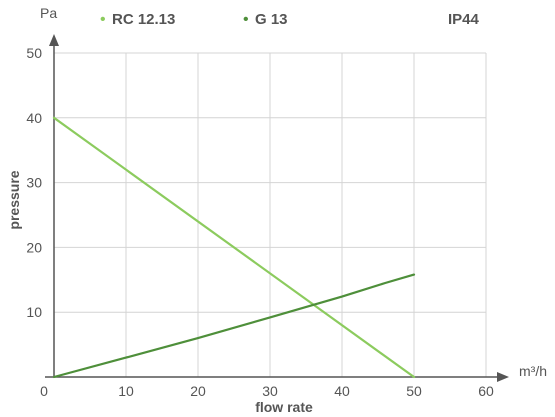  I want to click on y-tick-label: 30, so click(34, 183).